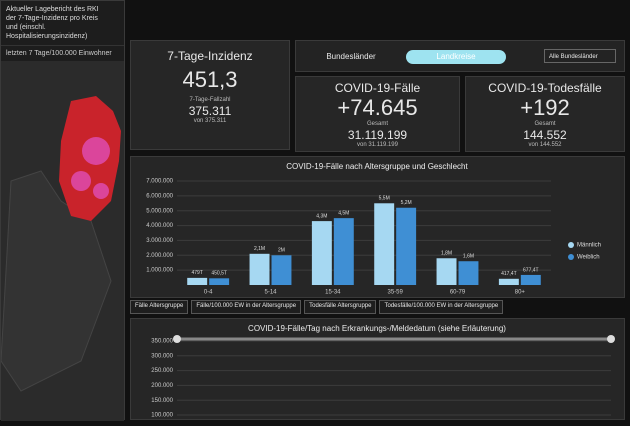  I want to click on legend-label: Weiblich, so click(588, 258).